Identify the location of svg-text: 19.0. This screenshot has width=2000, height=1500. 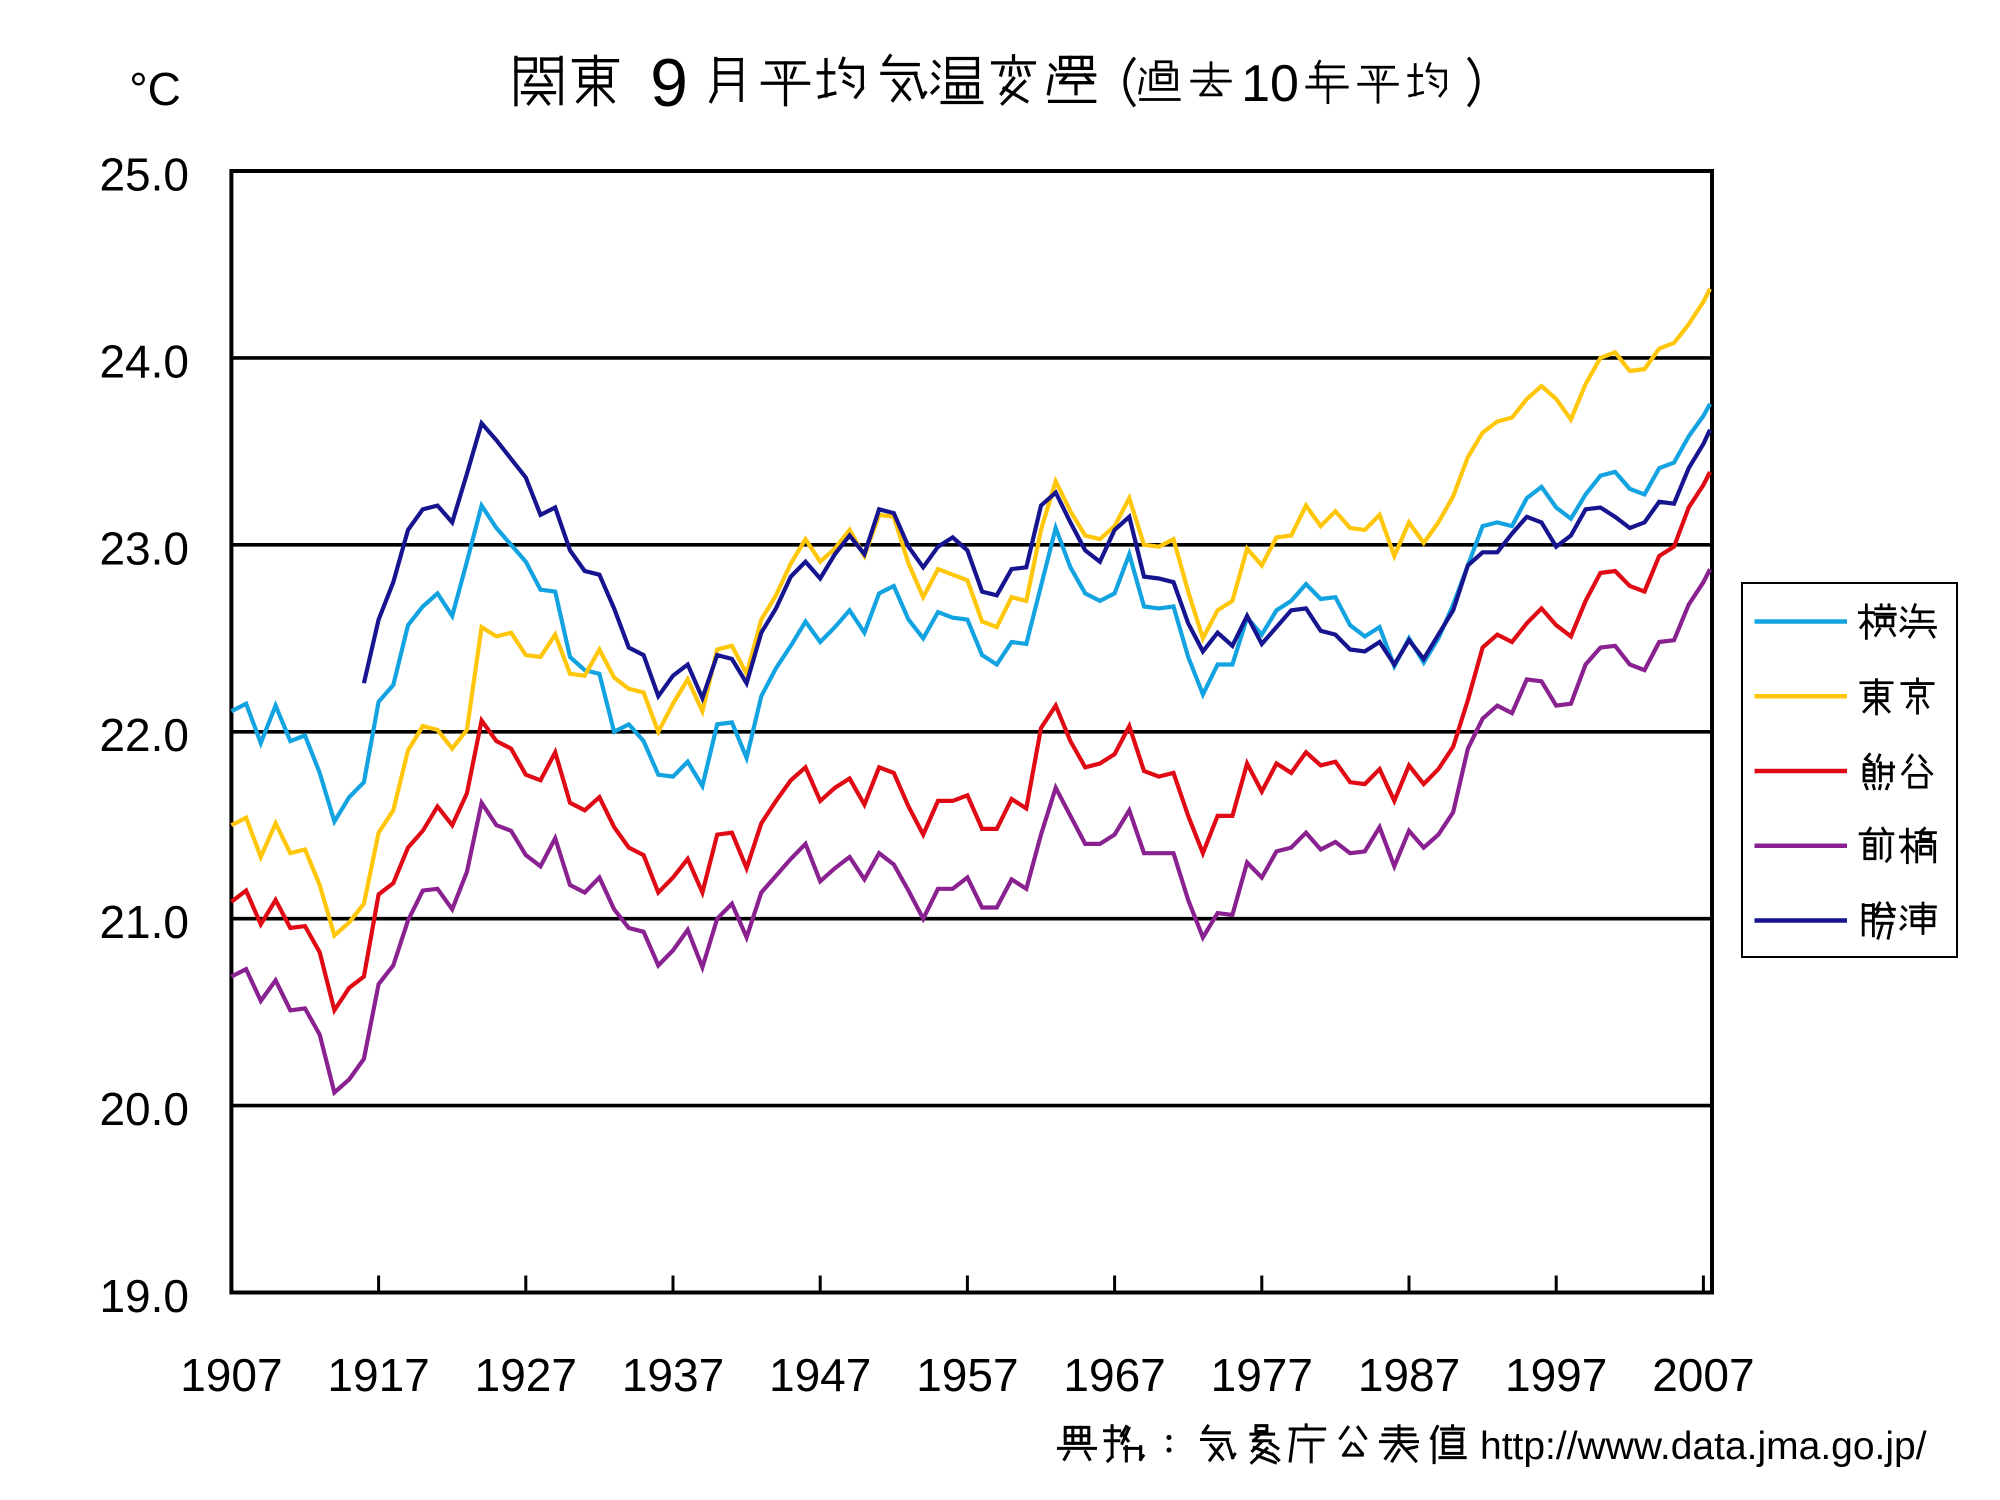
(144, 1296).